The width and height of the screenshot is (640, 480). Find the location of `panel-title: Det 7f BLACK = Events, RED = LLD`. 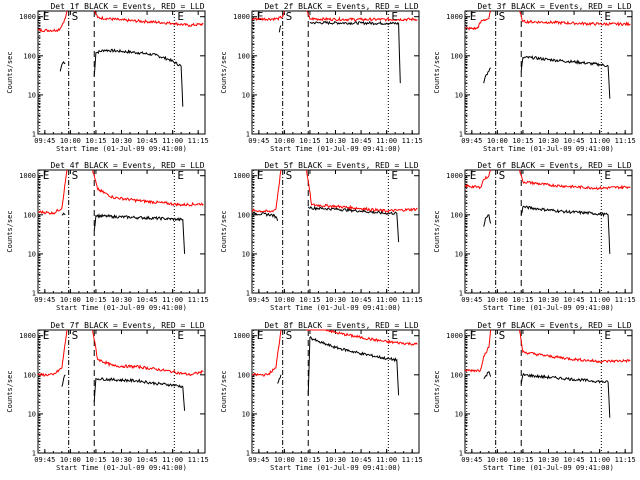

panel-title: Det 7f BLACK = Events, RED = LLD is located at coordinates (127, 325).